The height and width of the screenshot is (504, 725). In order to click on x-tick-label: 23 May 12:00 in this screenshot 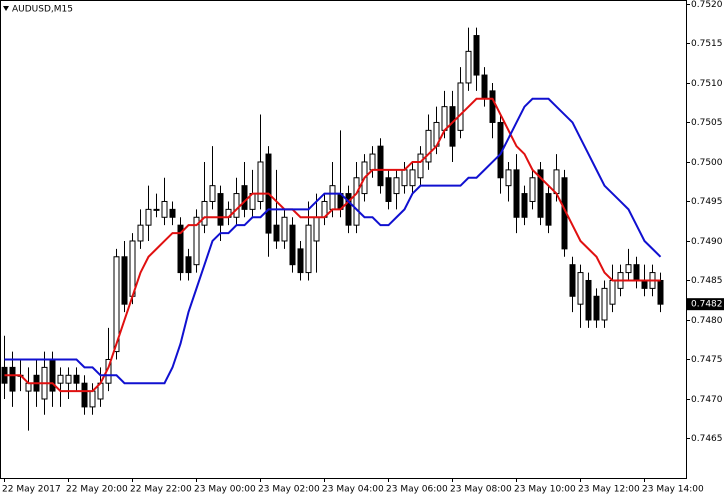, I will do `click(609, 490)`.